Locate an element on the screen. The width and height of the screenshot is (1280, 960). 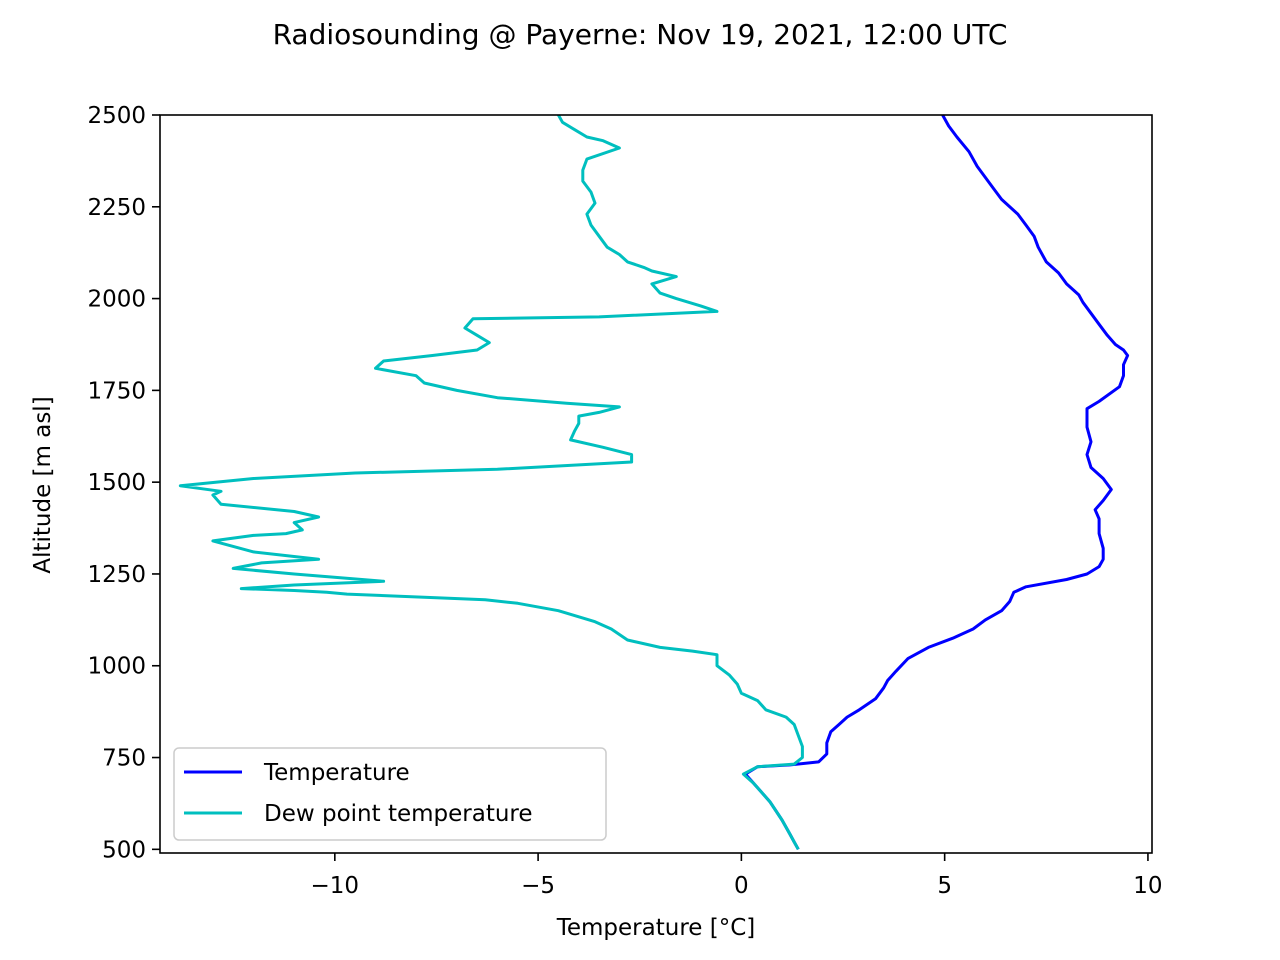
legend-box is located at coordinates (390, 794).